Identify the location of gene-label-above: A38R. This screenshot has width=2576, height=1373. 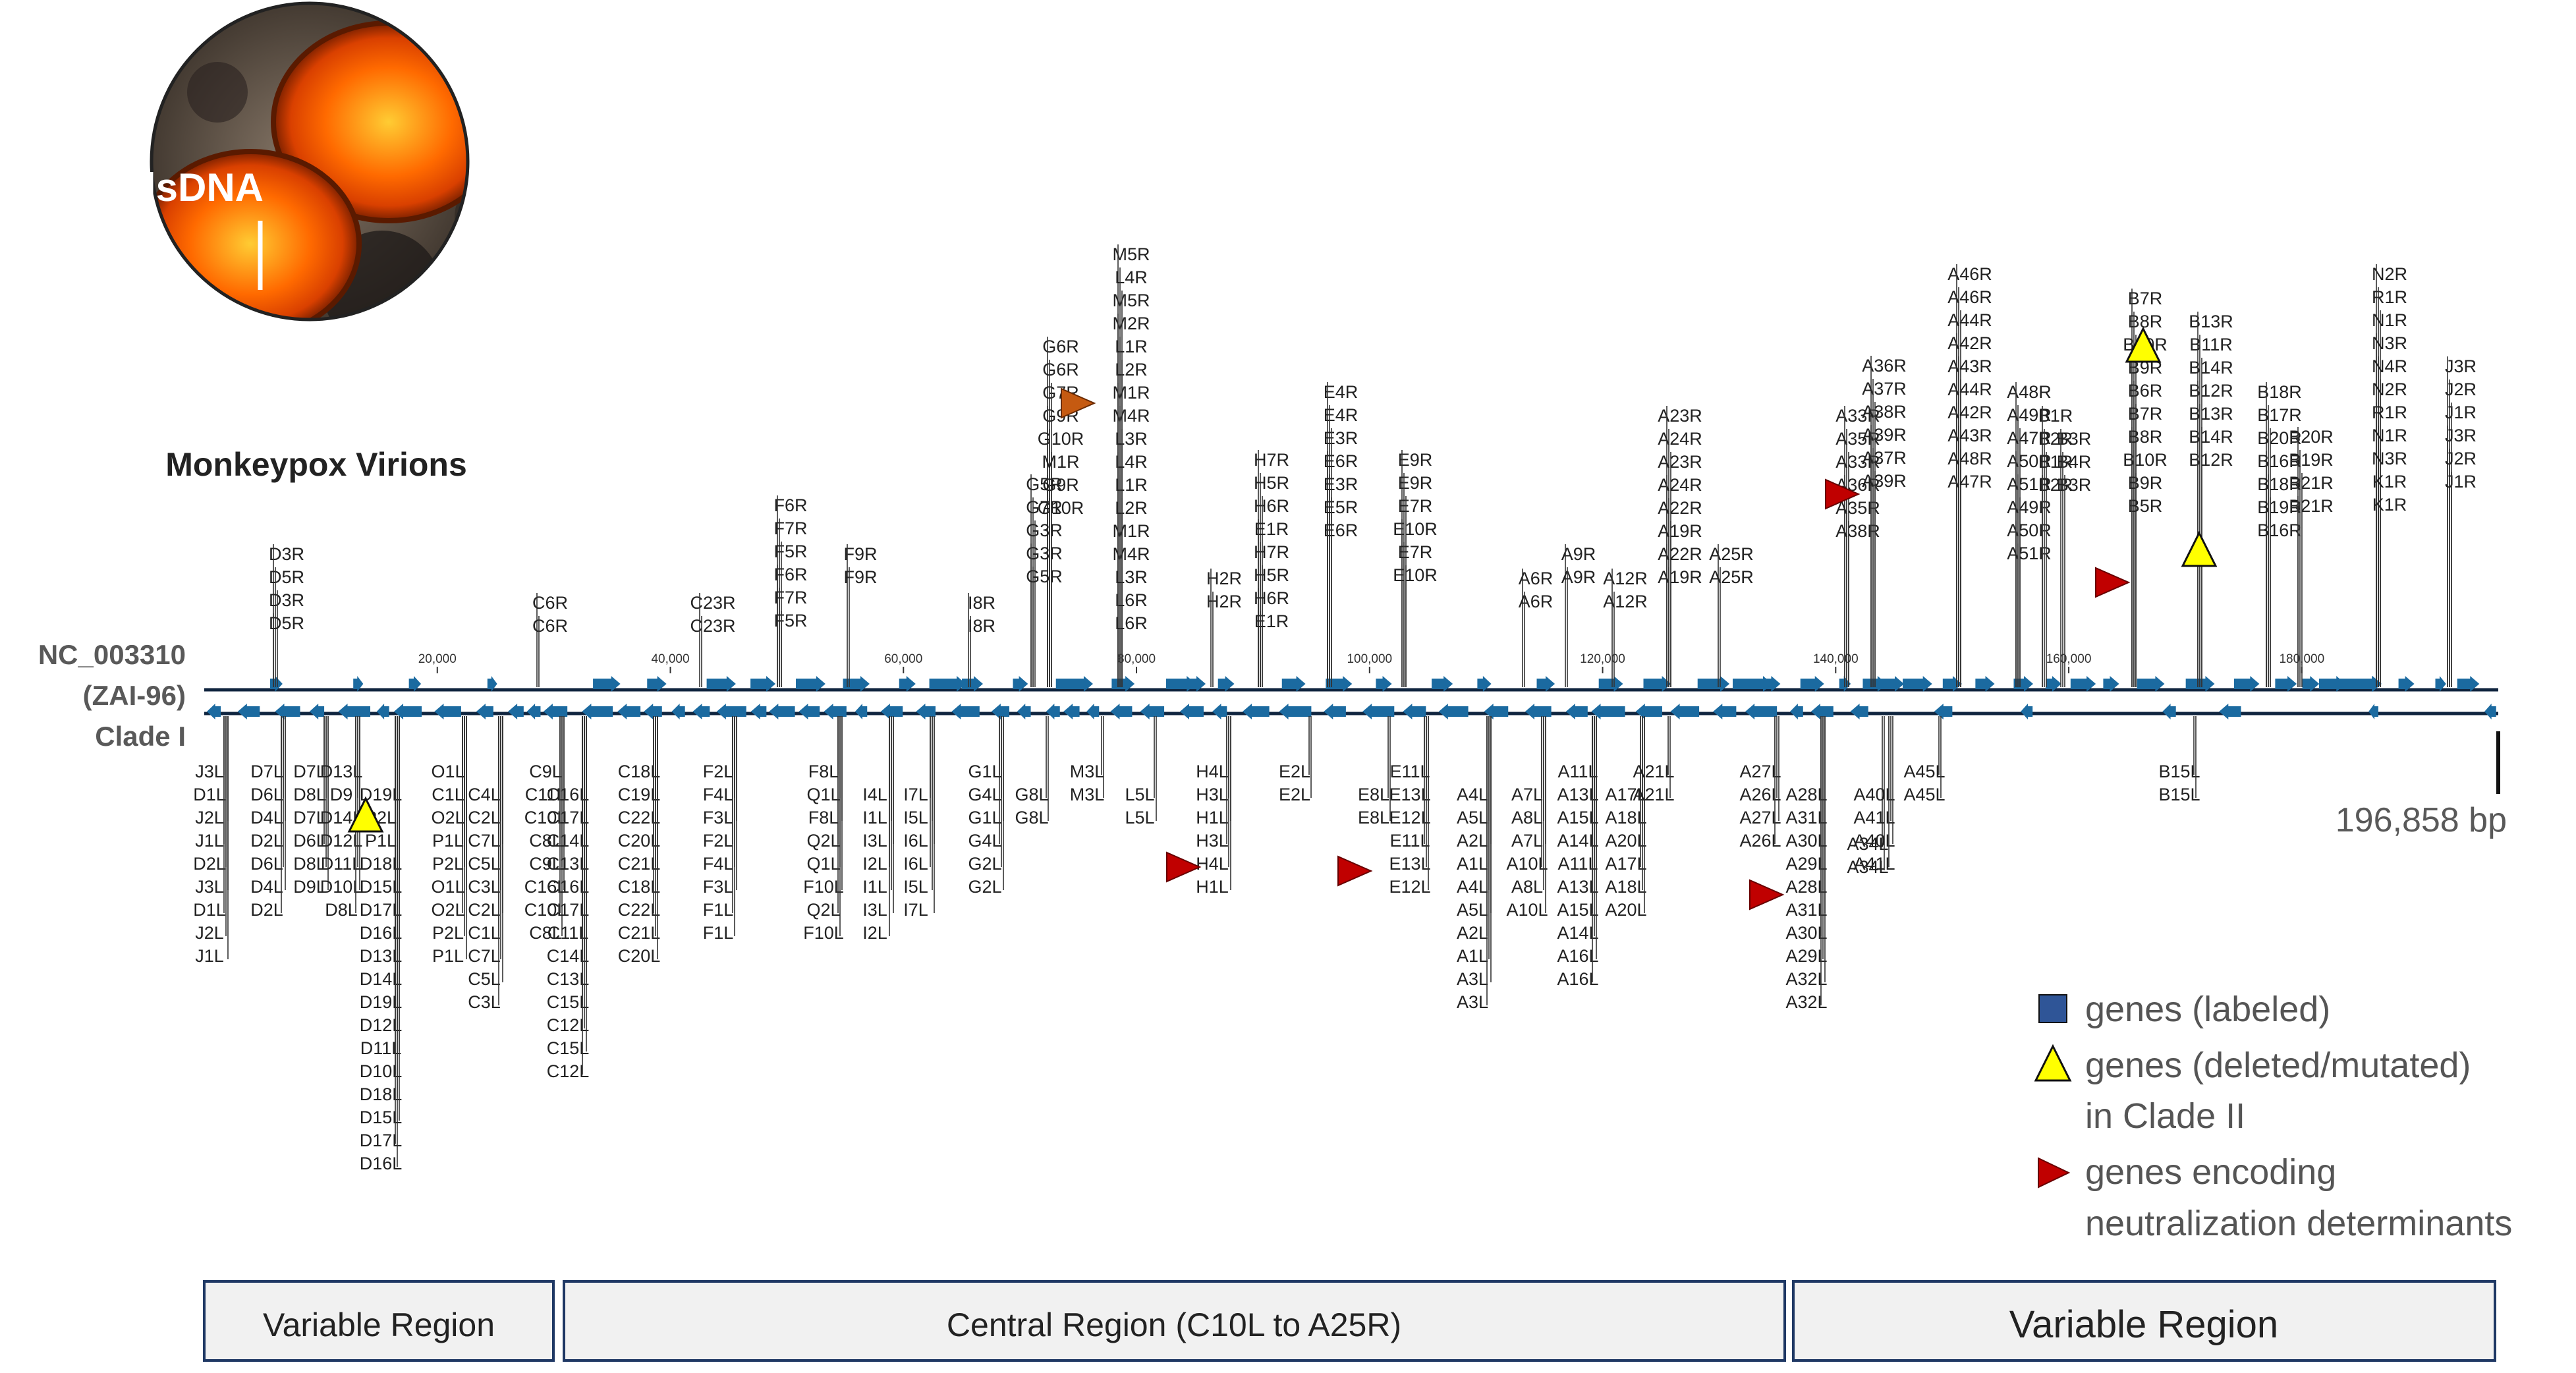
(1884, 412).